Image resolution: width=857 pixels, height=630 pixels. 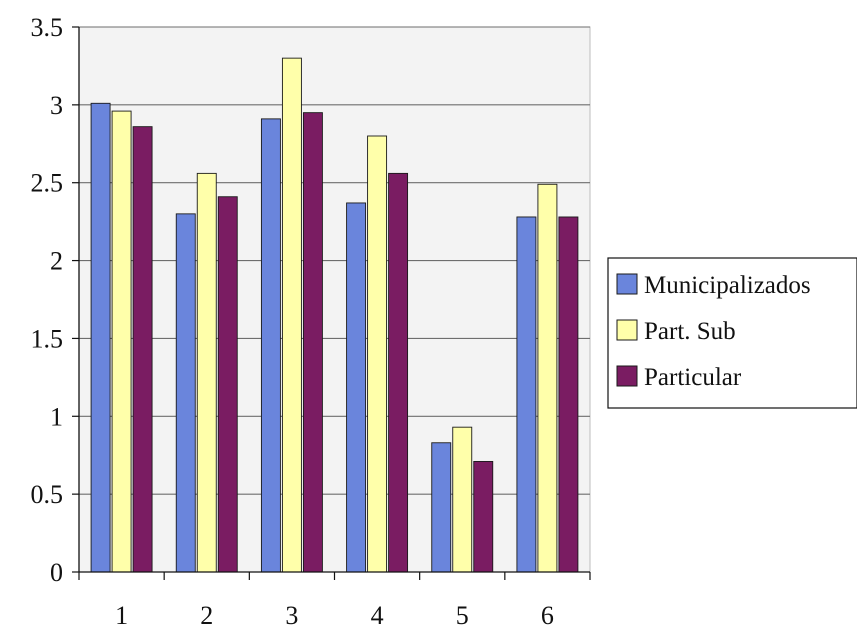 I want to click on y-tick-label: 2, so click(x=56, y=261).